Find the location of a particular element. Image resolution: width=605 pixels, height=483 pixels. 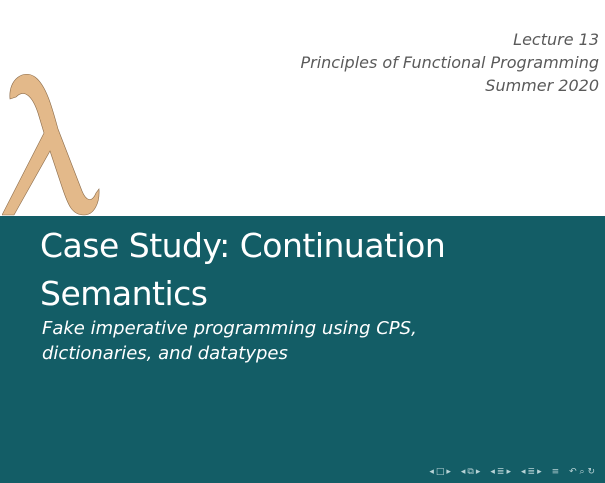

toc-icon: ≡ is located at coordinates (555, 472).